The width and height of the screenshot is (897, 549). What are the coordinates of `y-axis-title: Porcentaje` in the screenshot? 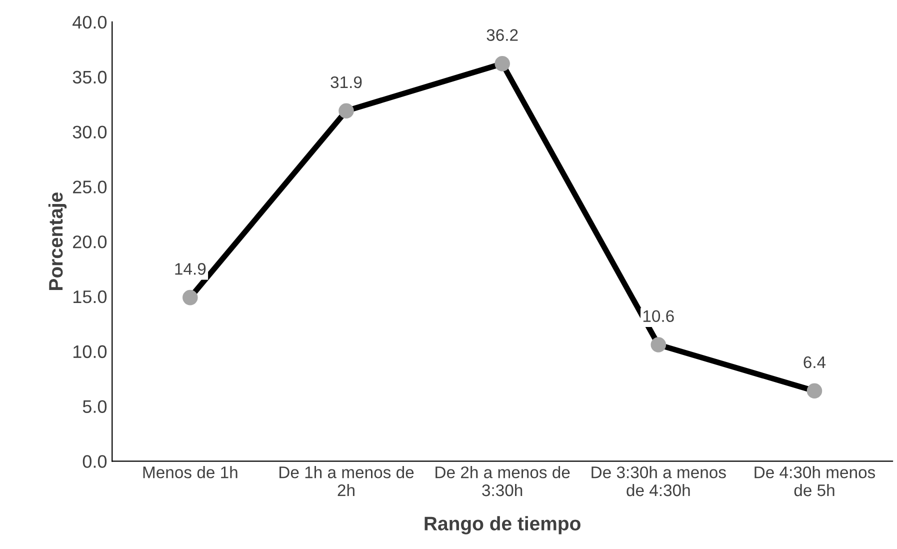 It's located at (57, 241).